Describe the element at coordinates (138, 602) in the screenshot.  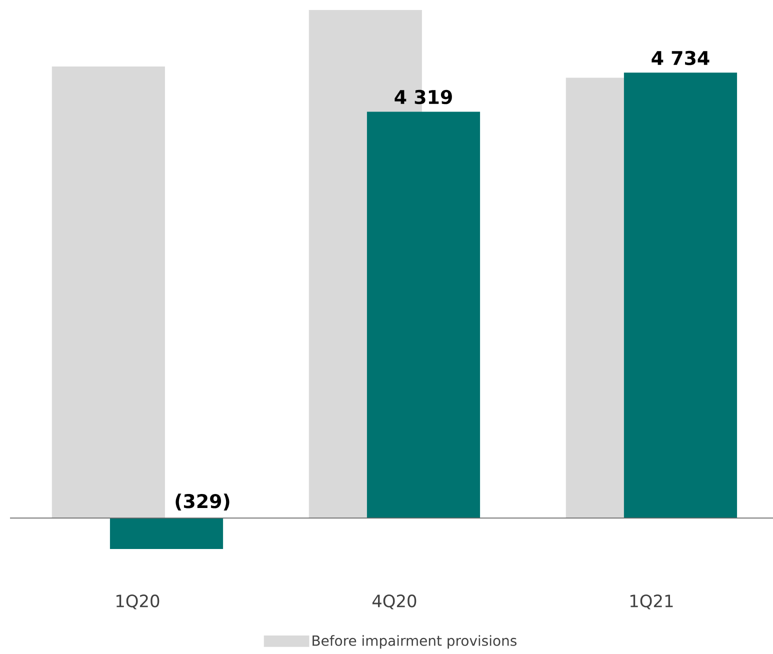
I see `x-tick-label: 1Q20` at that location.